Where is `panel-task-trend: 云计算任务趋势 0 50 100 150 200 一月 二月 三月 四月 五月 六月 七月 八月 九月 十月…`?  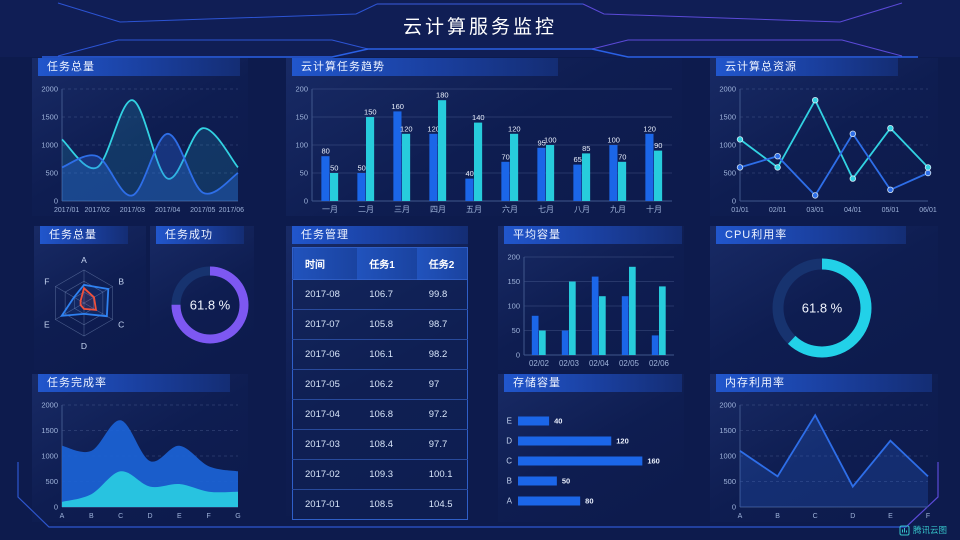 panel-task-trend: 云计算任务趋势 0 50 100 150 200 一月 二月 三月 四月 五月 六月 七月 八月 九月 十月… is located at coordinates (484, 137).